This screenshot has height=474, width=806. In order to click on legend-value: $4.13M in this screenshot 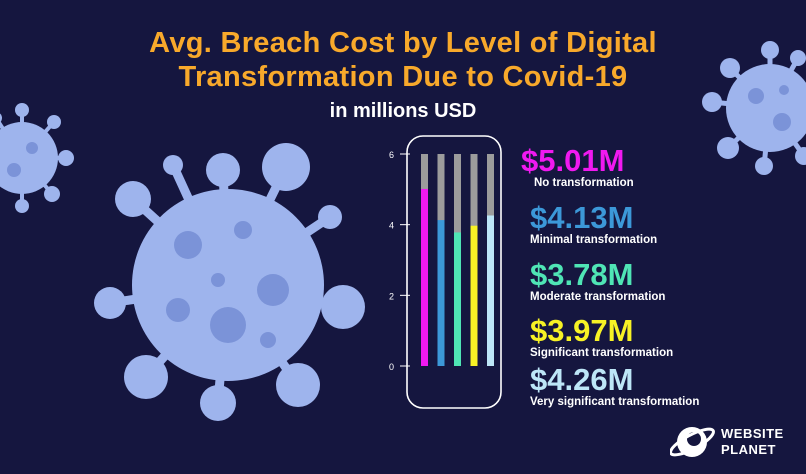, I will do `click(582, 217)`.